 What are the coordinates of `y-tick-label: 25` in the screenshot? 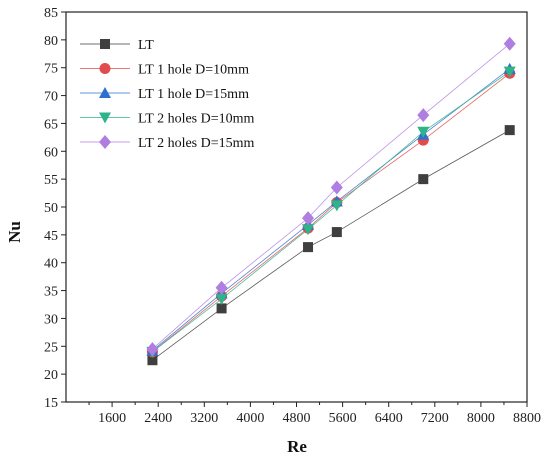 It's located at (51, 347).